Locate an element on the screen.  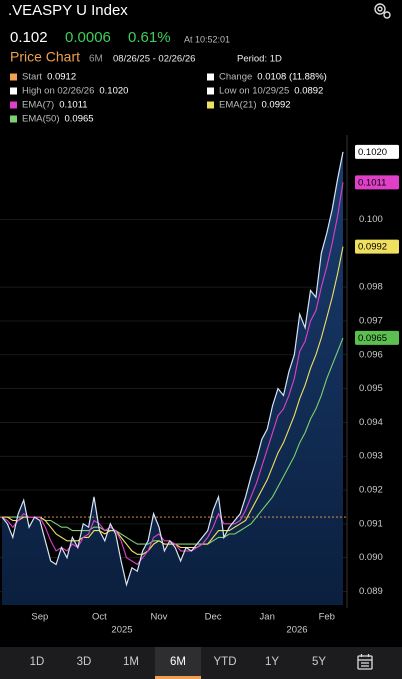
y-tick-label: 0.096 is located at coordinates (371, 354).